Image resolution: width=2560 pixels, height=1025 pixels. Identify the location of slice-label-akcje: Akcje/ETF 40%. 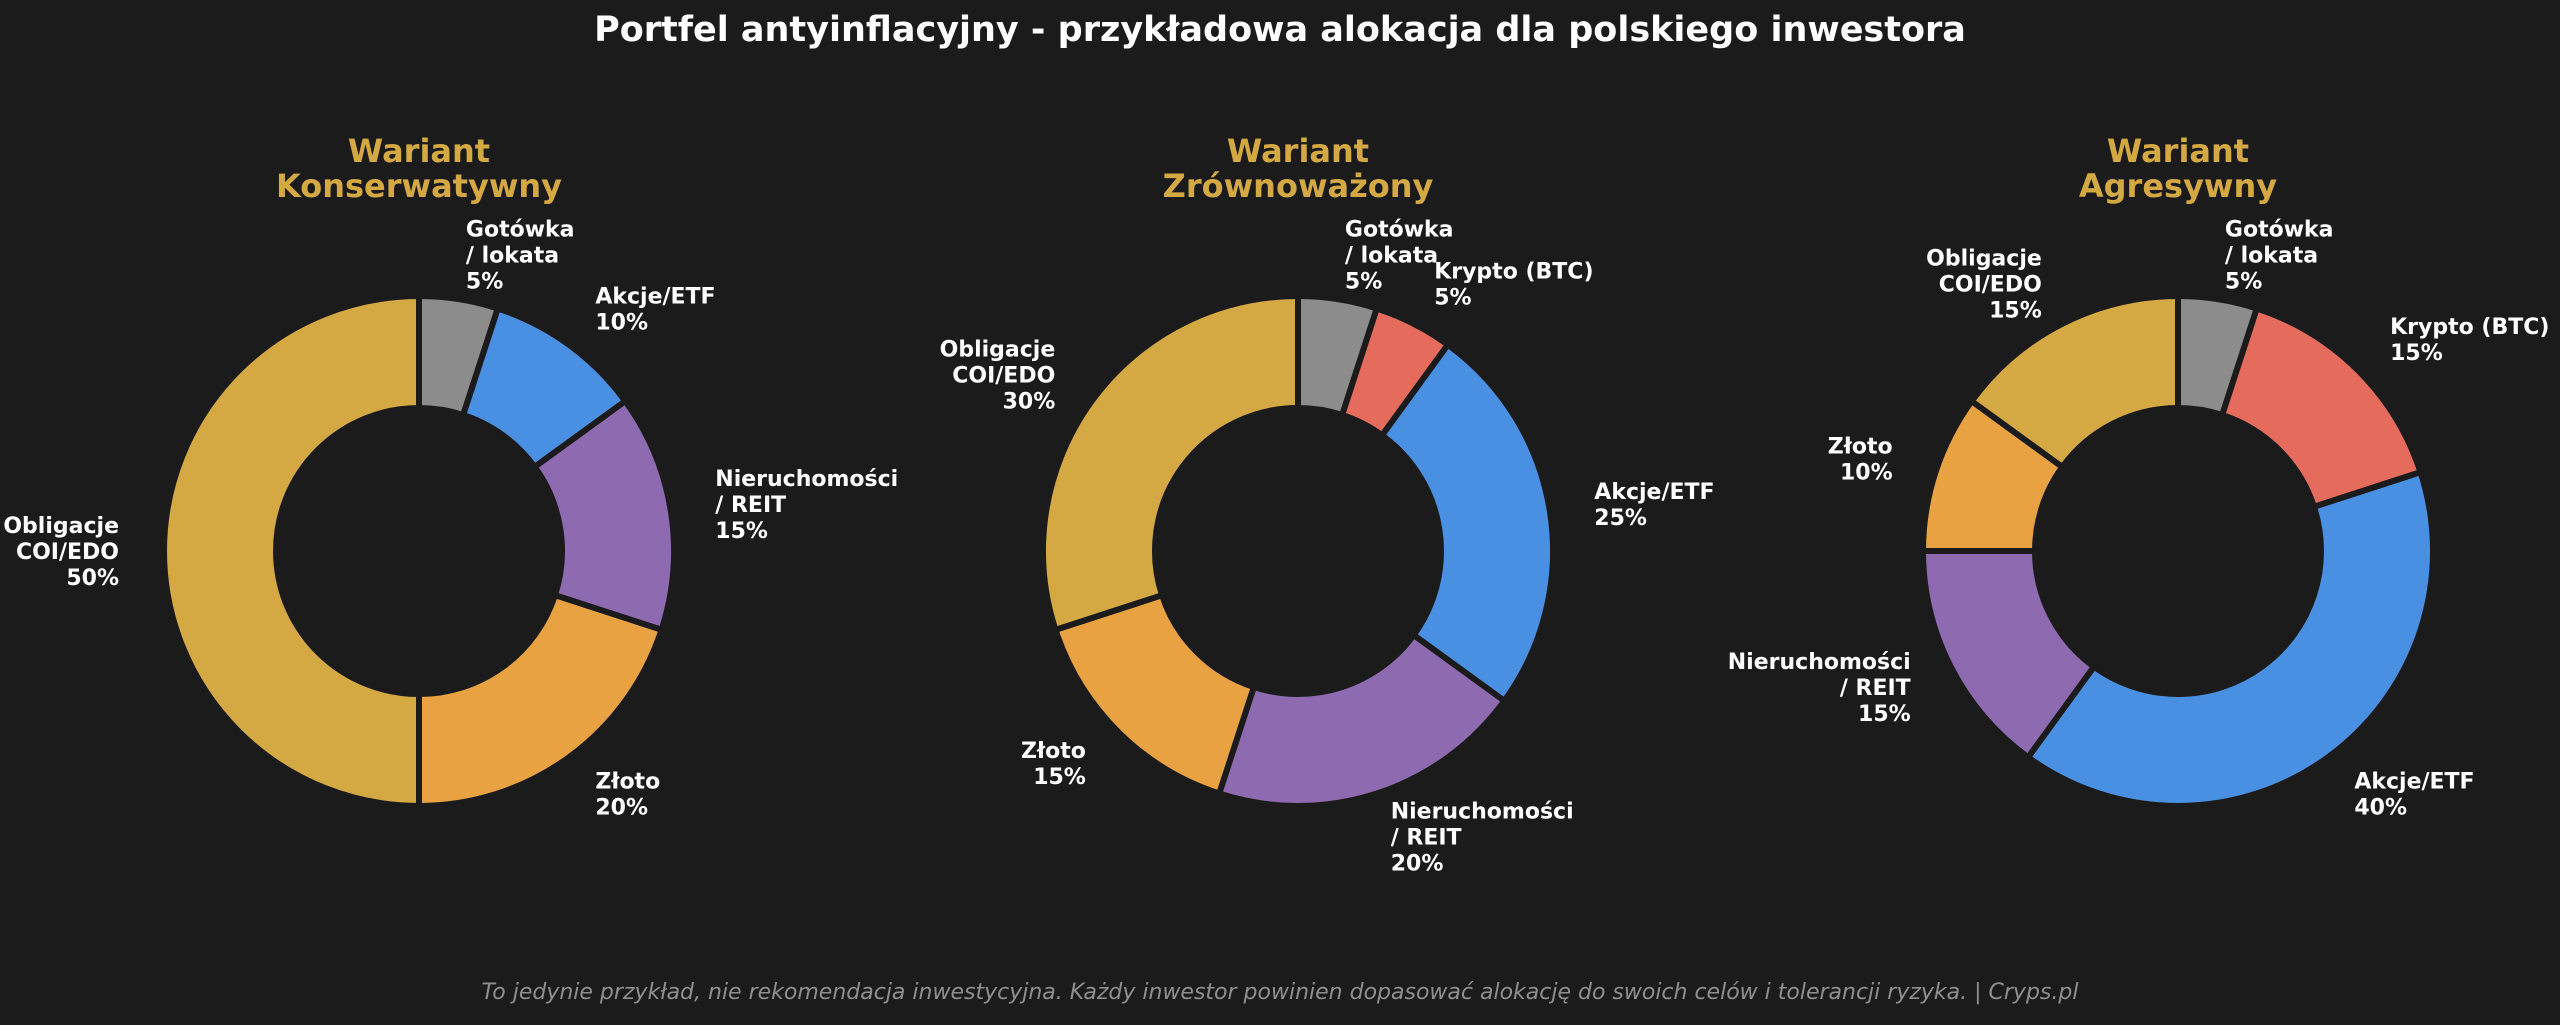
(2414, 795).